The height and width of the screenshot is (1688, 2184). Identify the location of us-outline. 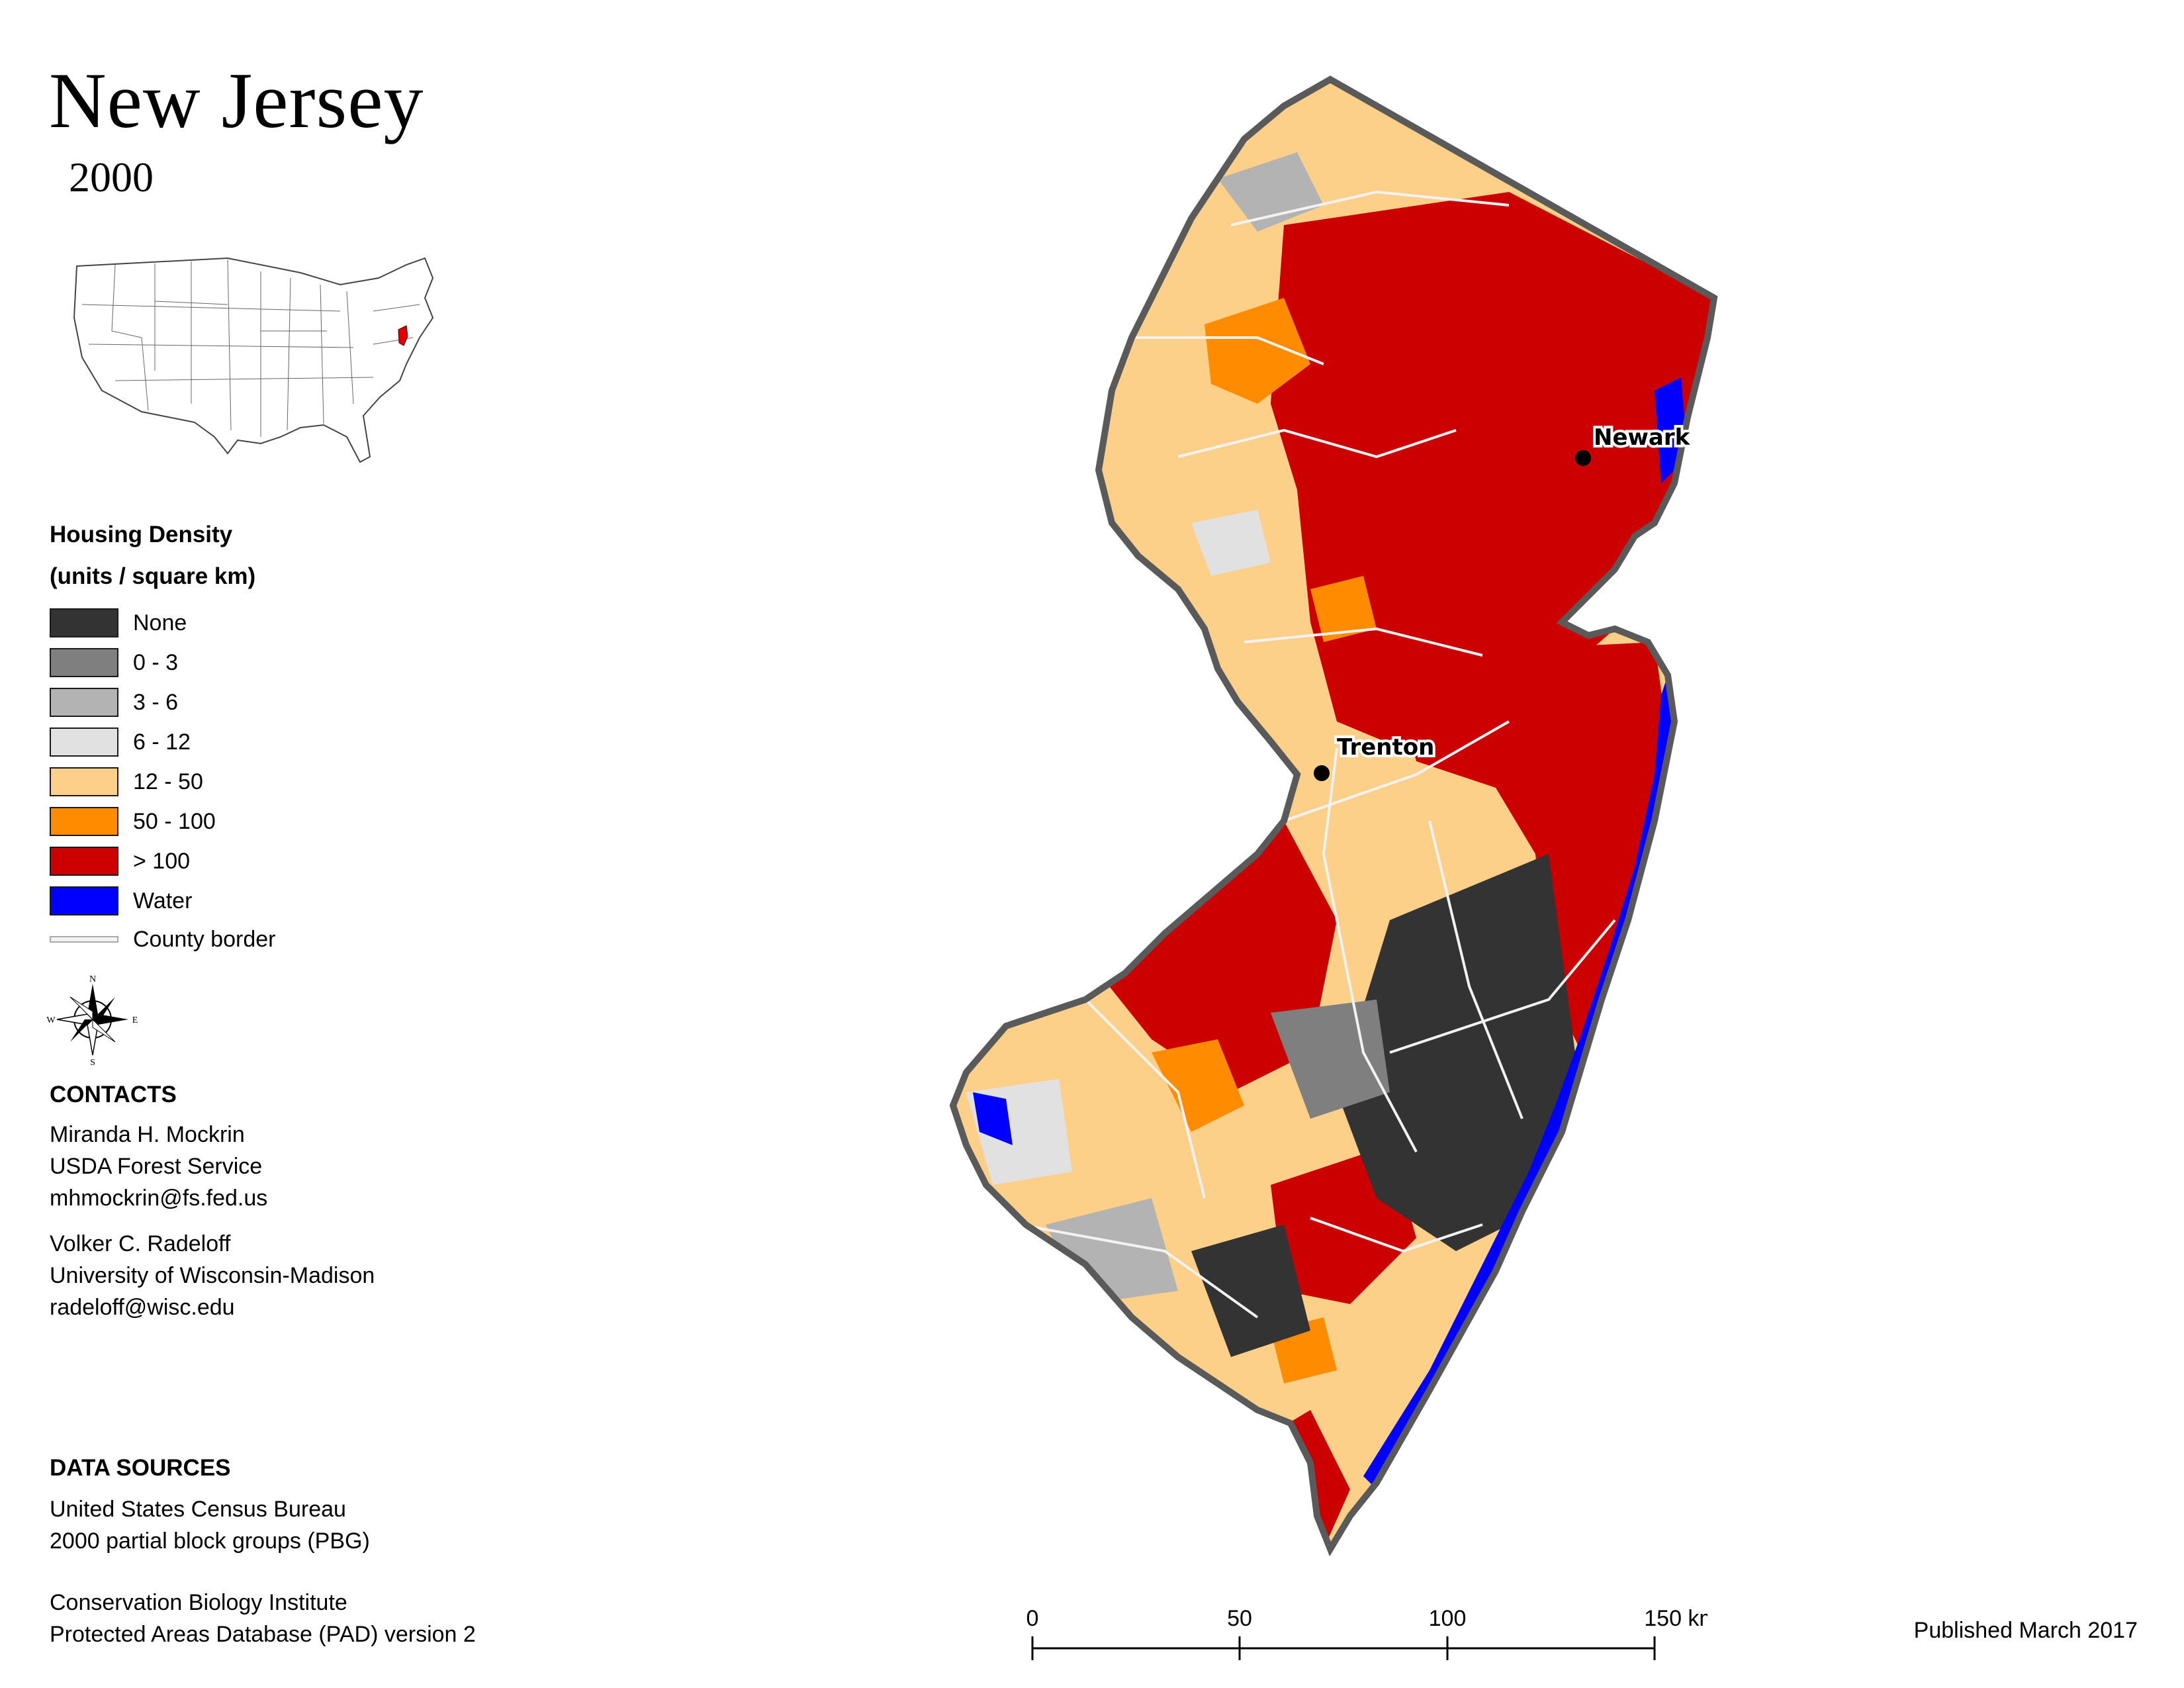
(253, 360).